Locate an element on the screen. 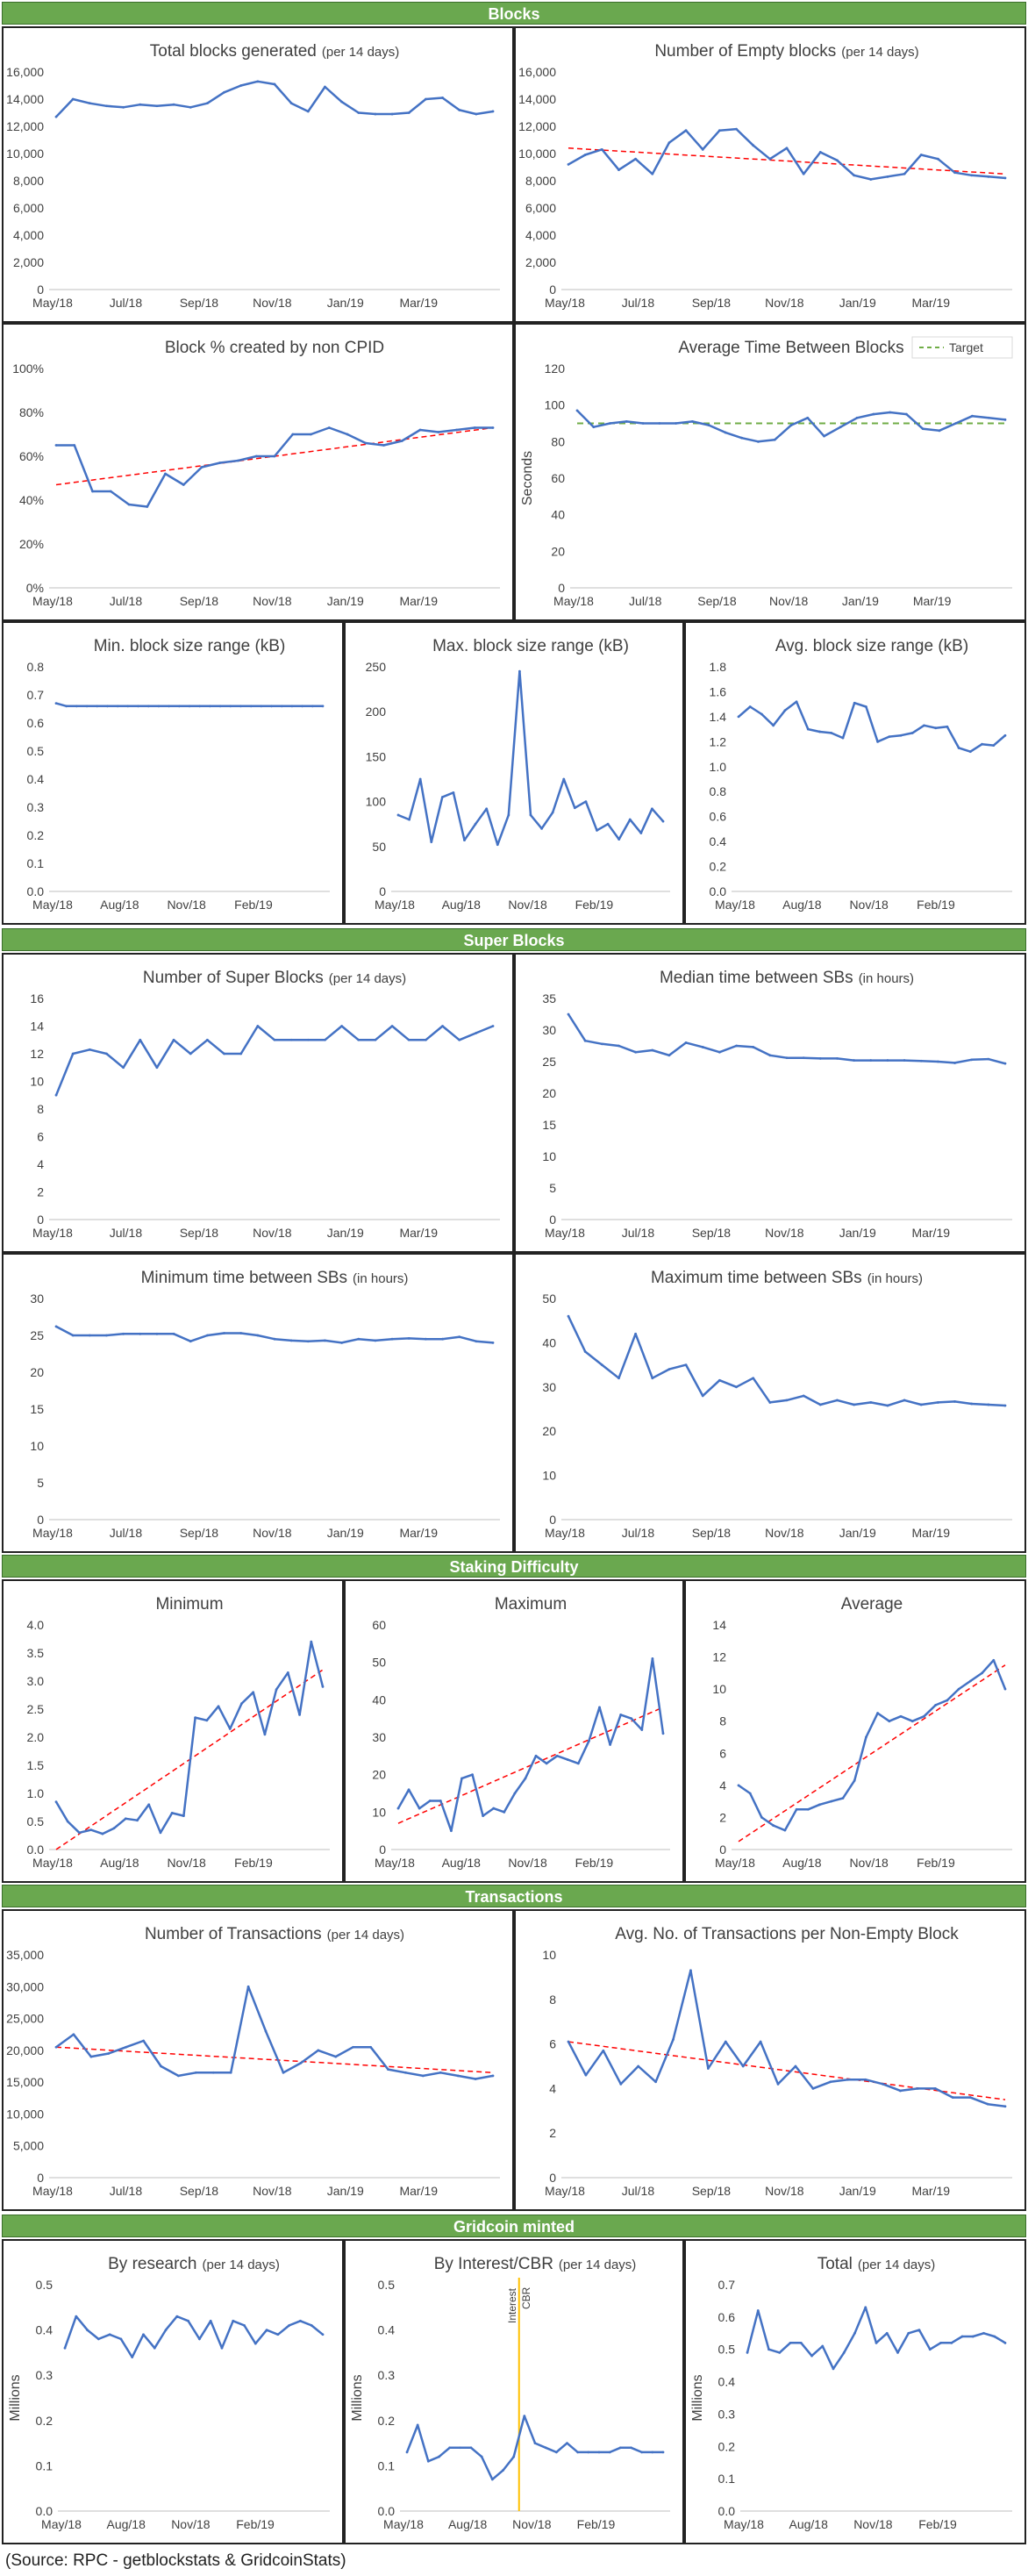  chart-title-main: Average Time Between Blocks is located at coordinates (790, 348).